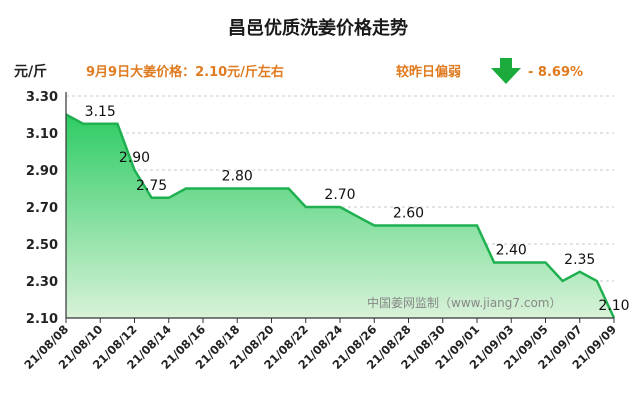 Image resolution: width=640 pixels, height=410 pixels. I want to click on price-note: 9月9日大姜价格：2.10元/斤左右, so click(185, 72).